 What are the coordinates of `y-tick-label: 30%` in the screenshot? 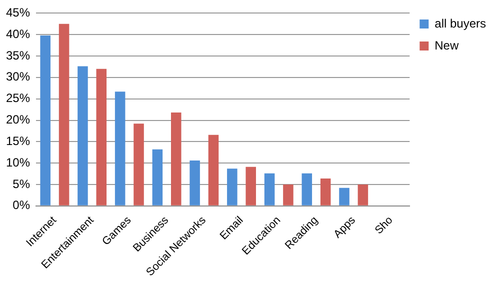 It's located at (18, 77).